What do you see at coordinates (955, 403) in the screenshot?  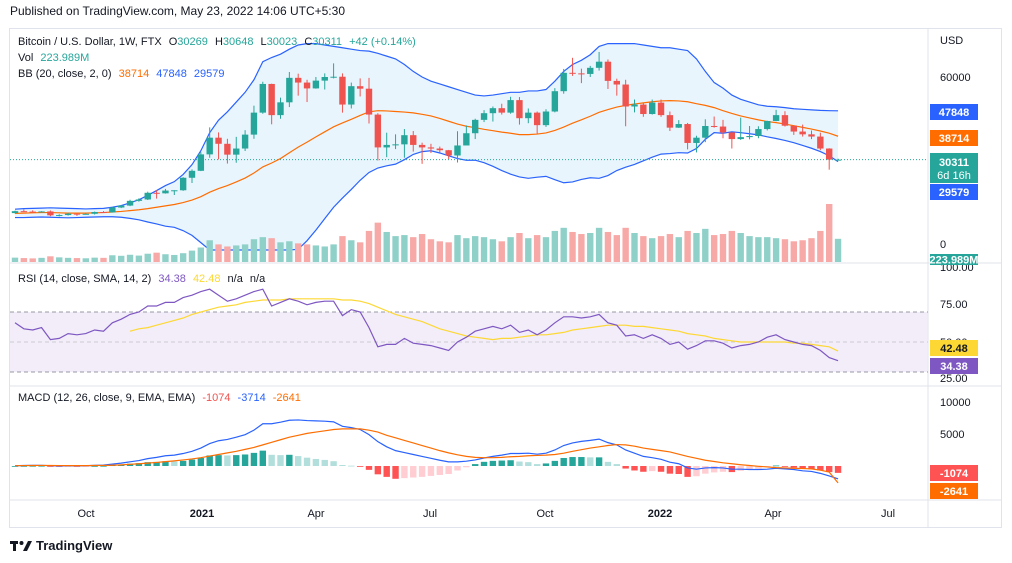 I see `macd-tick-label: 10000` at bounding box center [955, 403].